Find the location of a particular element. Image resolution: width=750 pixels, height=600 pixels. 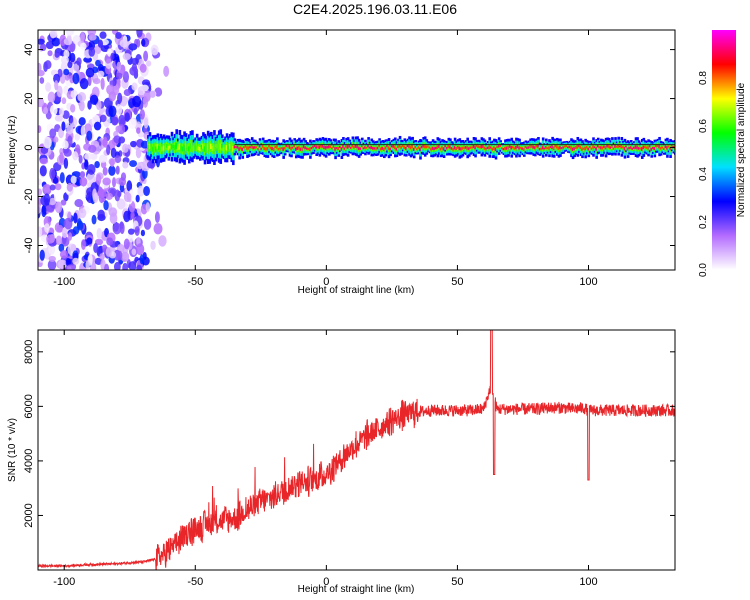

y-tick-label: 40 is located at coordinates (29, 49).